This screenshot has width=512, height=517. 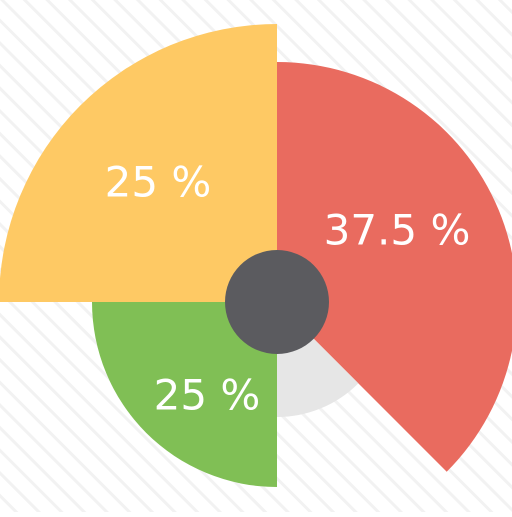 I want to click on center-hub, so click(x=277, y=302).